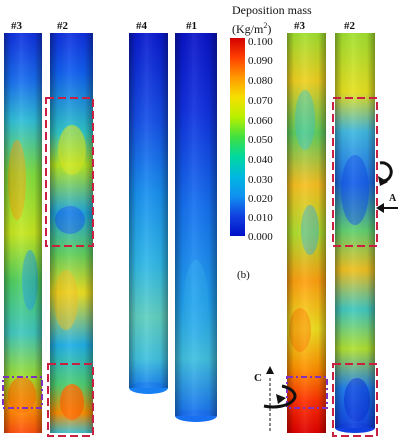 The height and width of the screenshot is (441, 400). Describe the element at coordinates (260, 101) in the screenshot. I see `legend-tick: 0.070` at that location.